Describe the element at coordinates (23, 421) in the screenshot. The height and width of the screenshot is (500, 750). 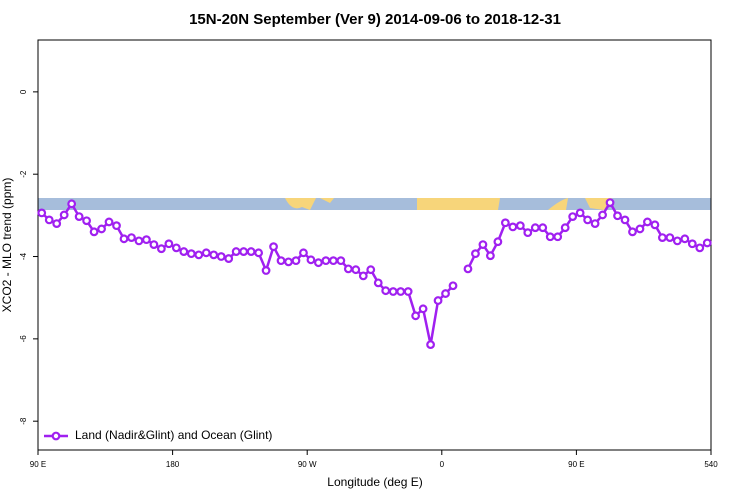
I see `y-tick-label: -8` at that location.